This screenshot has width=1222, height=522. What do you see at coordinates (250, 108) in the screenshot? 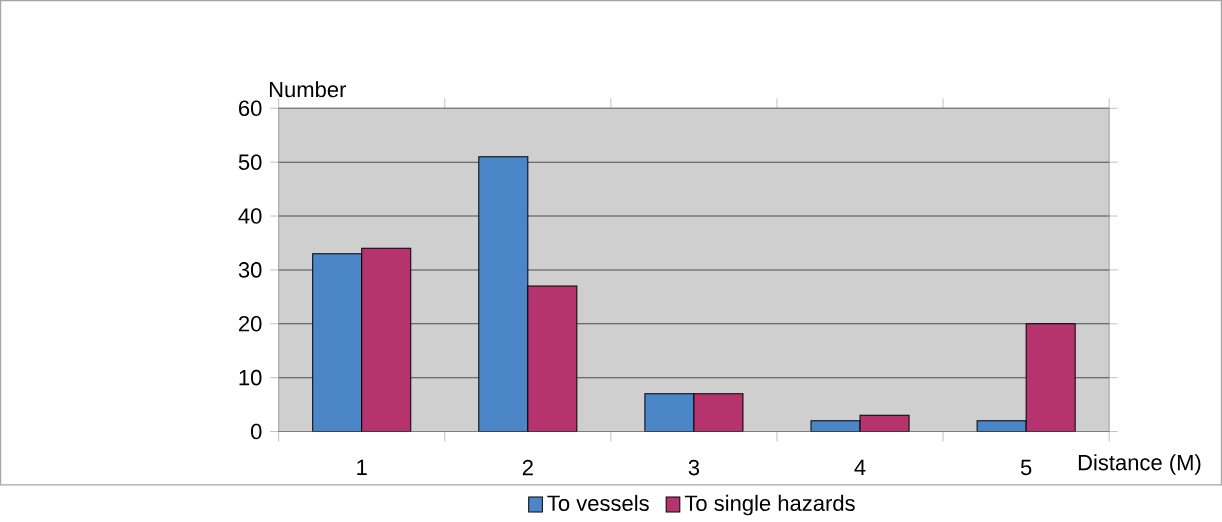
I see `y-tick-label: 60` at bounding box center [250, 108].